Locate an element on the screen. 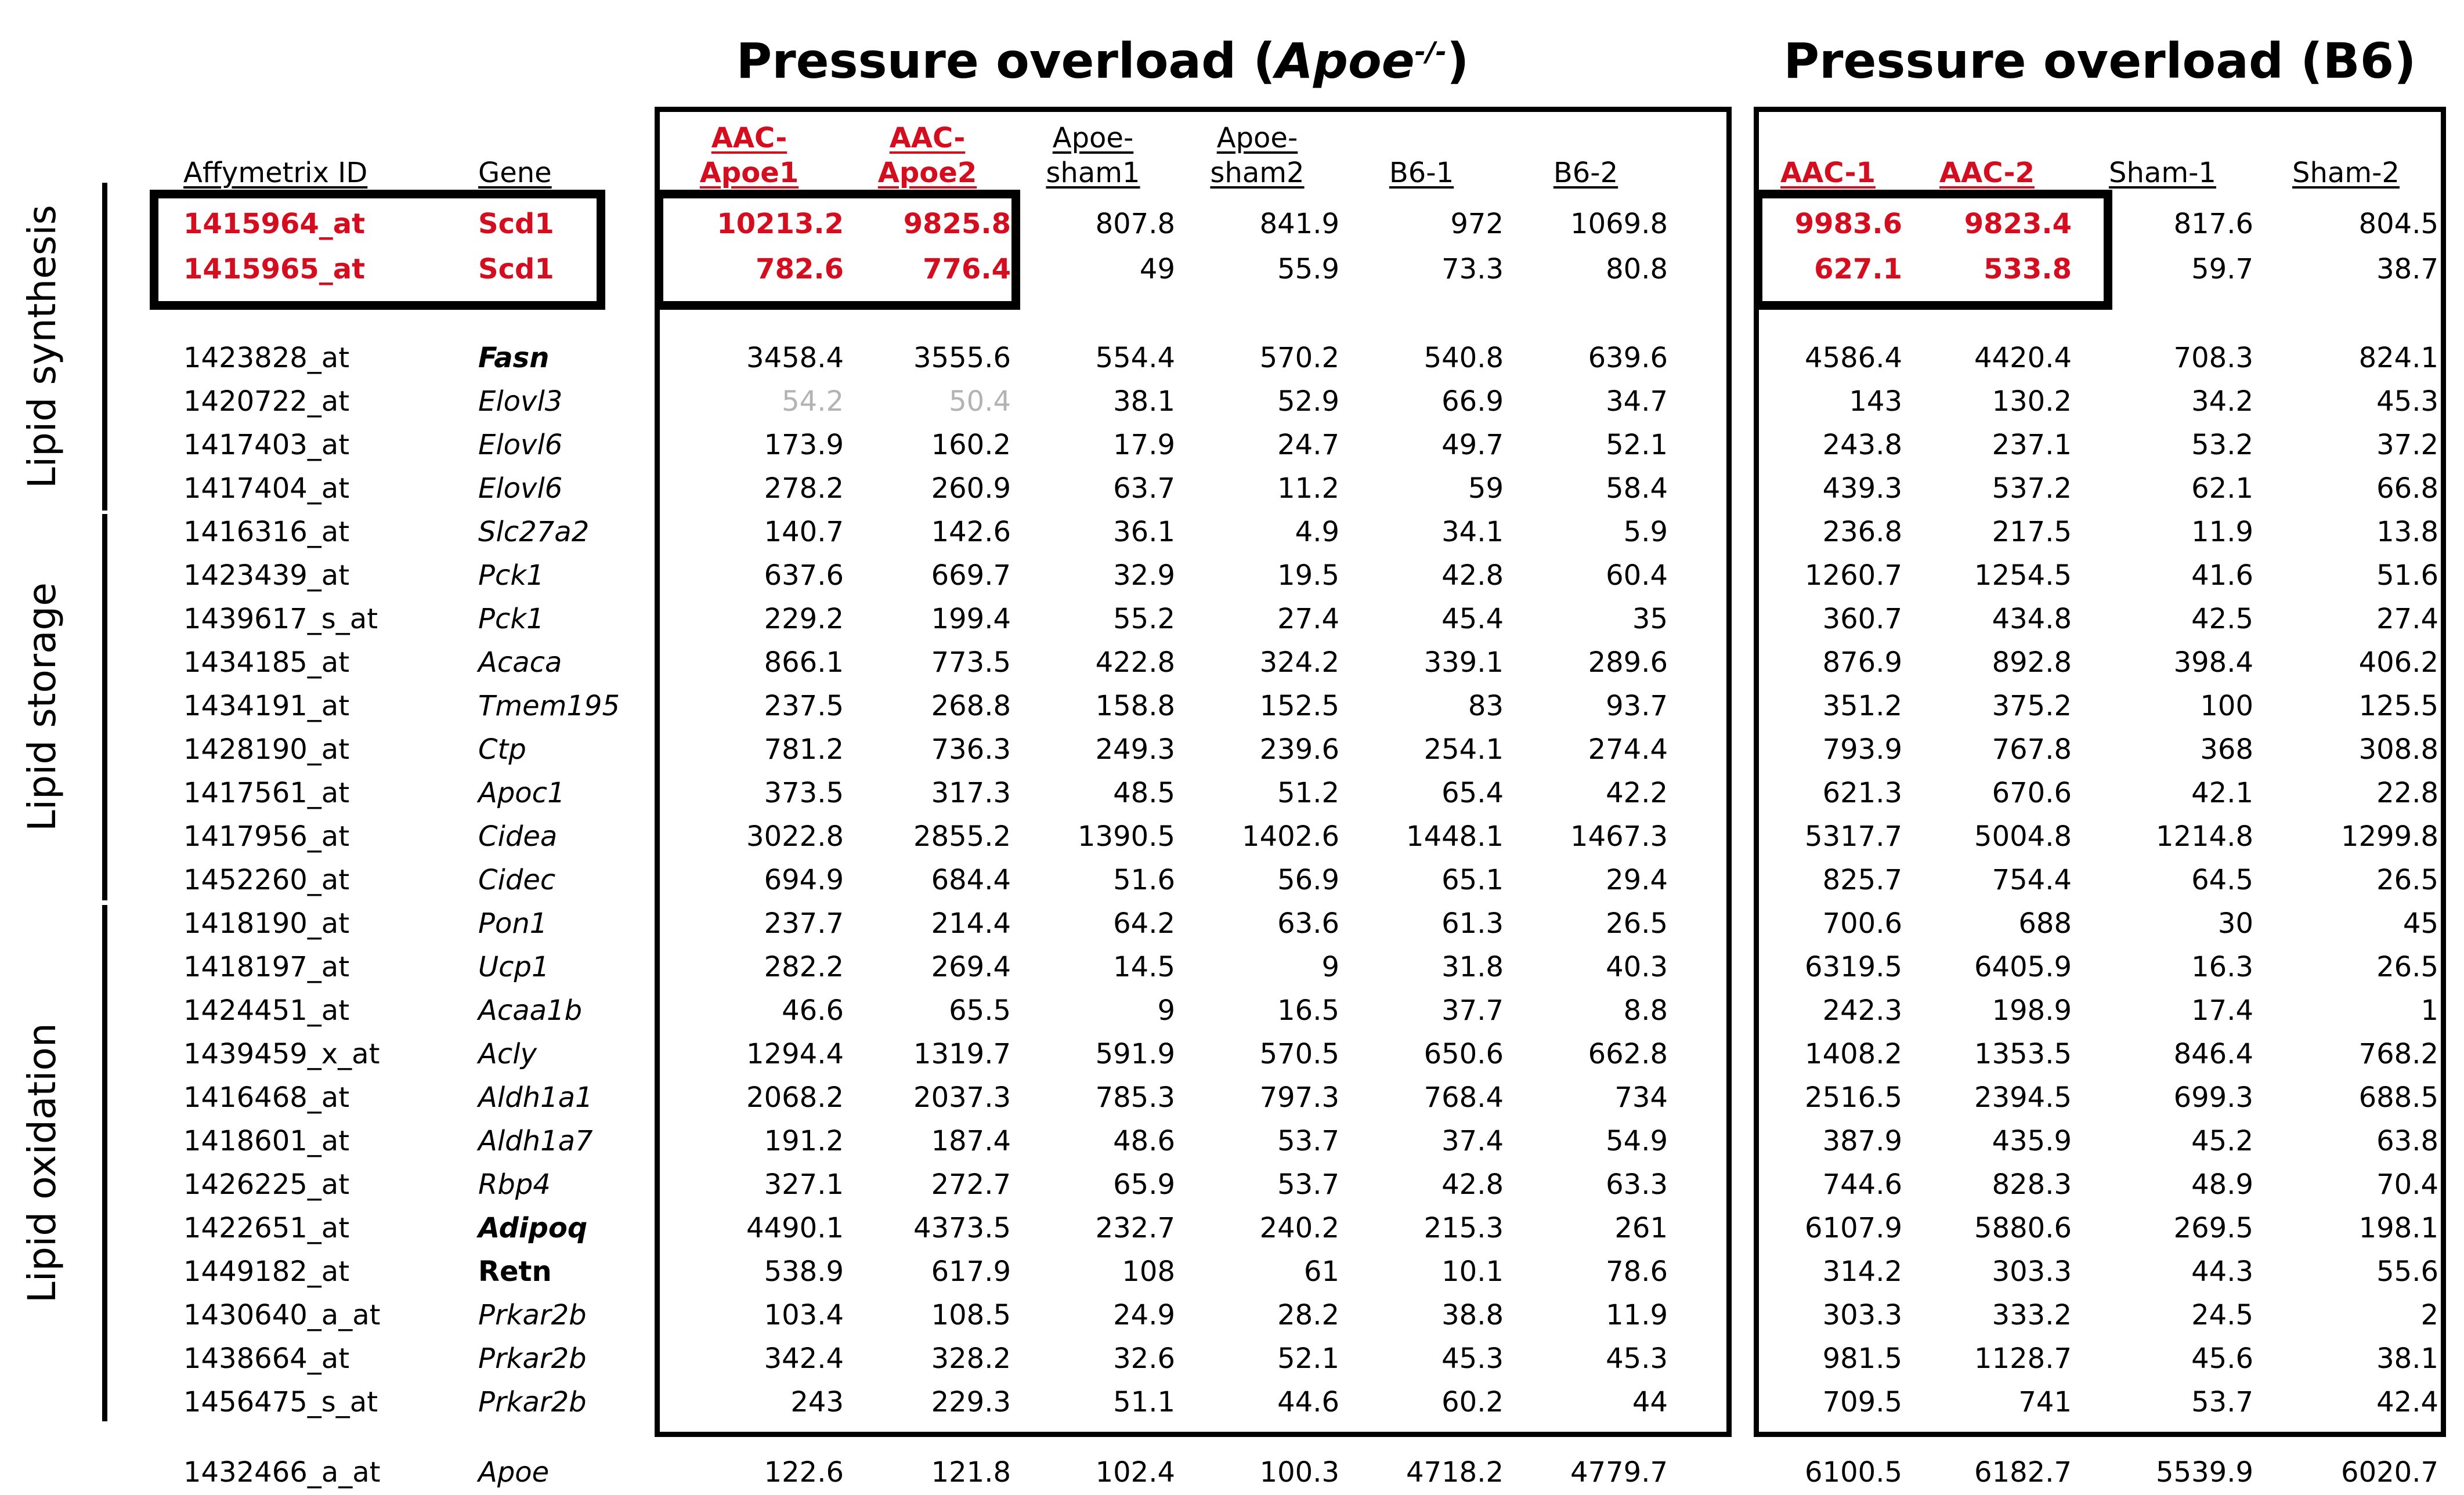  right-section-title: Pressure overload (B6) is located at coordinates (2099, 60).